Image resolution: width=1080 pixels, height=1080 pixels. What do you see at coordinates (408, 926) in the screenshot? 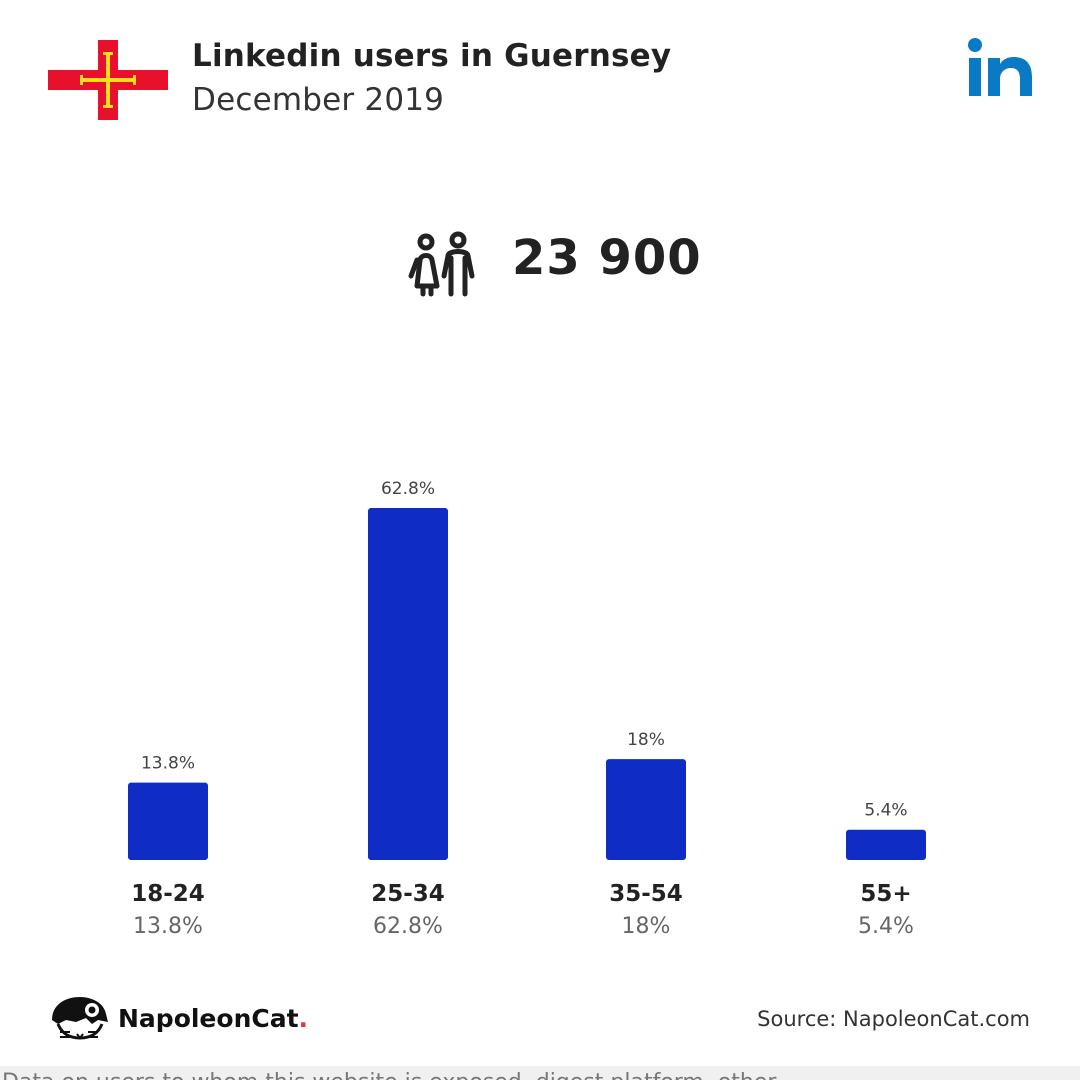
I see `category-percent-label: 62.8%` at bounding box center [408, 926].